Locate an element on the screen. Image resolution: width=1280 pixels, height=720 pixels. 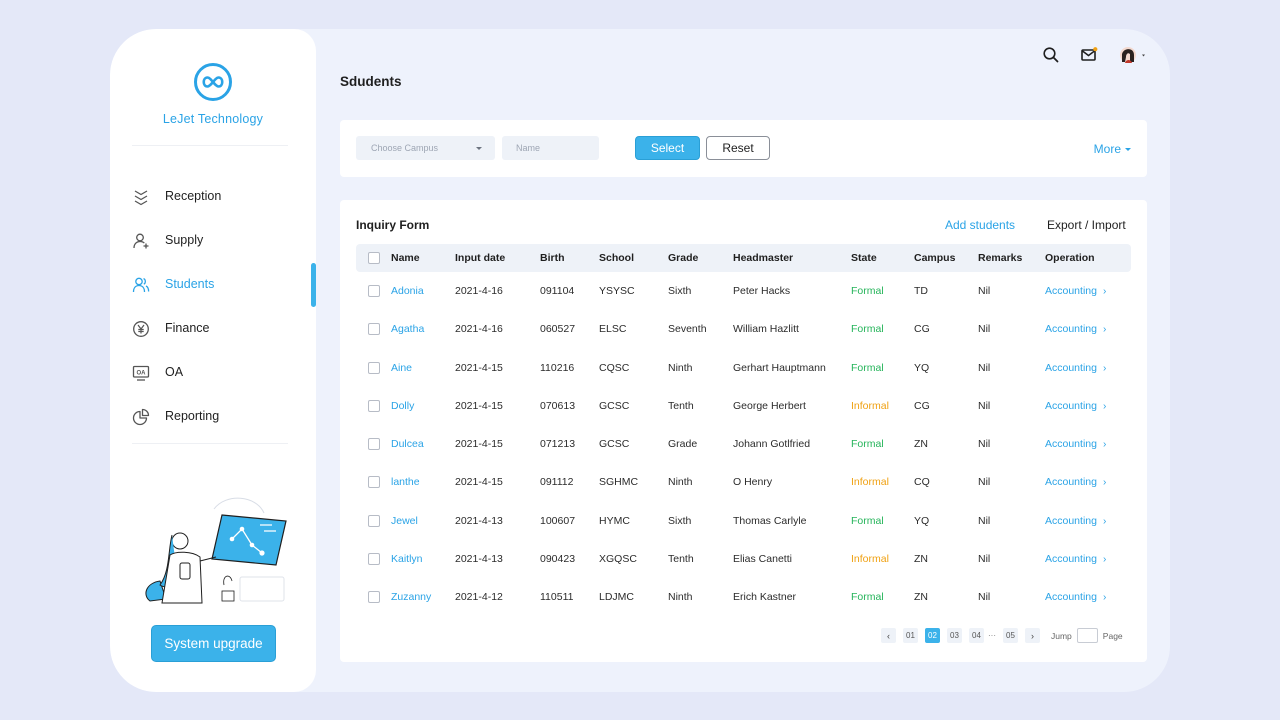
cell-birth: 090423 is located at coordinates (558, 558).